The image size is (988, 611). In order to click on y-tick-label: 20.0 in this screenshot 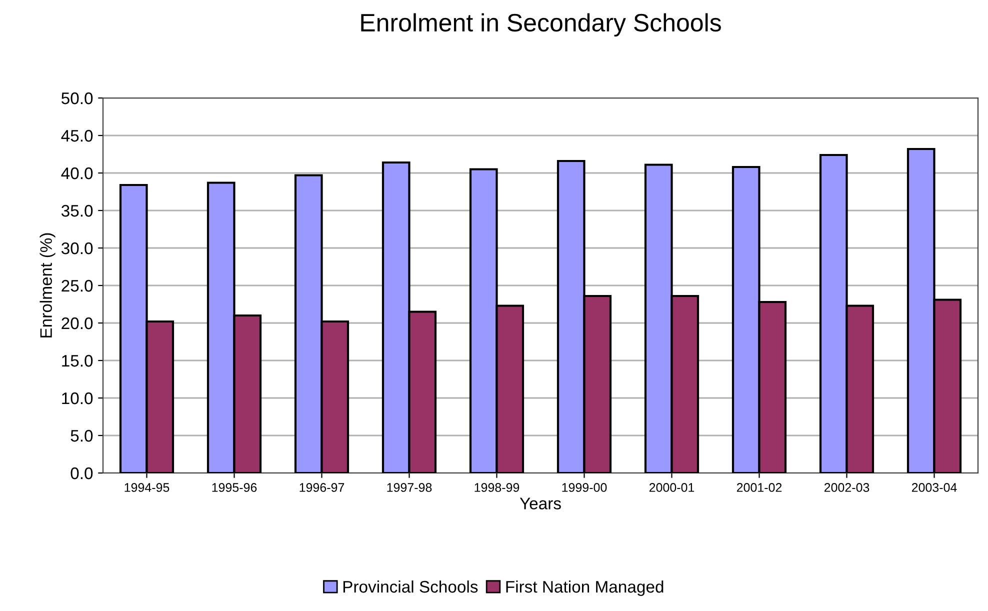, I will do `click(77, 323)`.